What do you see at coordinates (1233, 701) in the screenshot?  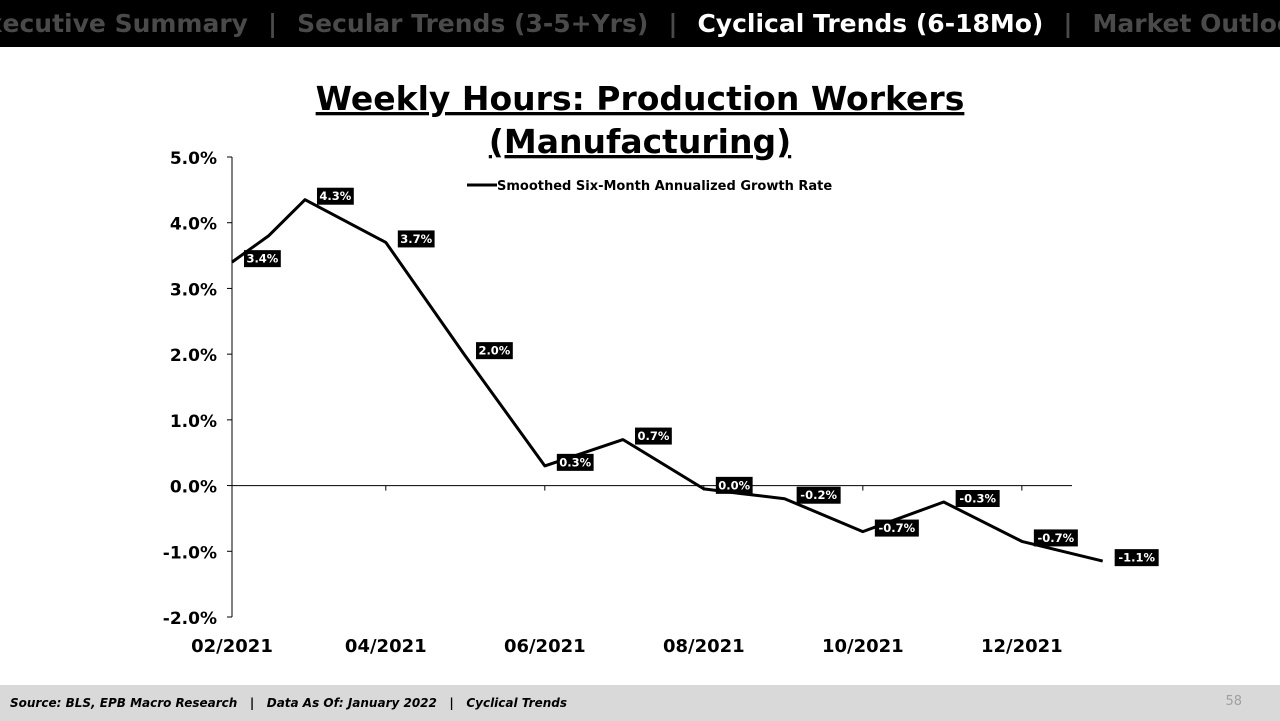 I see `page-number: 58` at bounding box center [1233, 701].